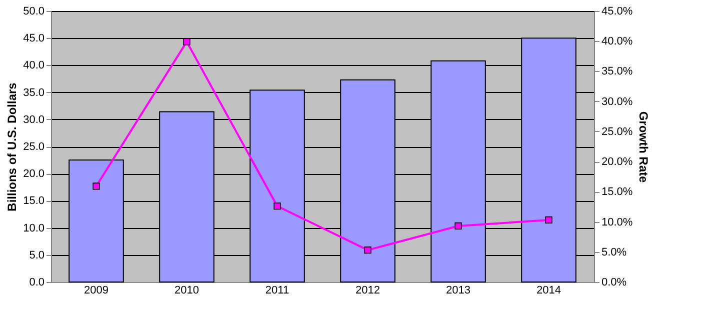 The width and height of the screenshot is (701, 320). I want to click on y-tick-label: 10.0, so click(33, 228).